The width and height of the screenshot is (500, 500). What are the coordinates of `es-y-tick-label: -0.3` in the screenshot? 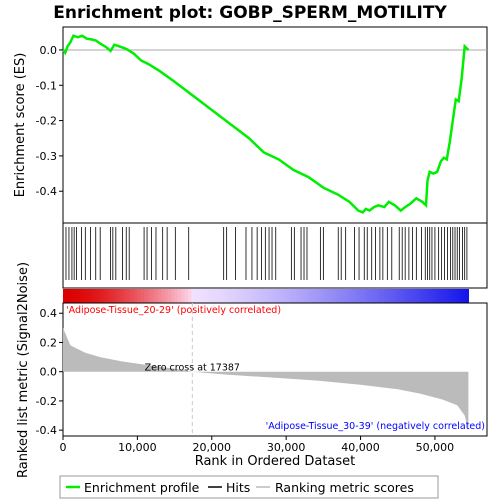 It's located at (46, 156).